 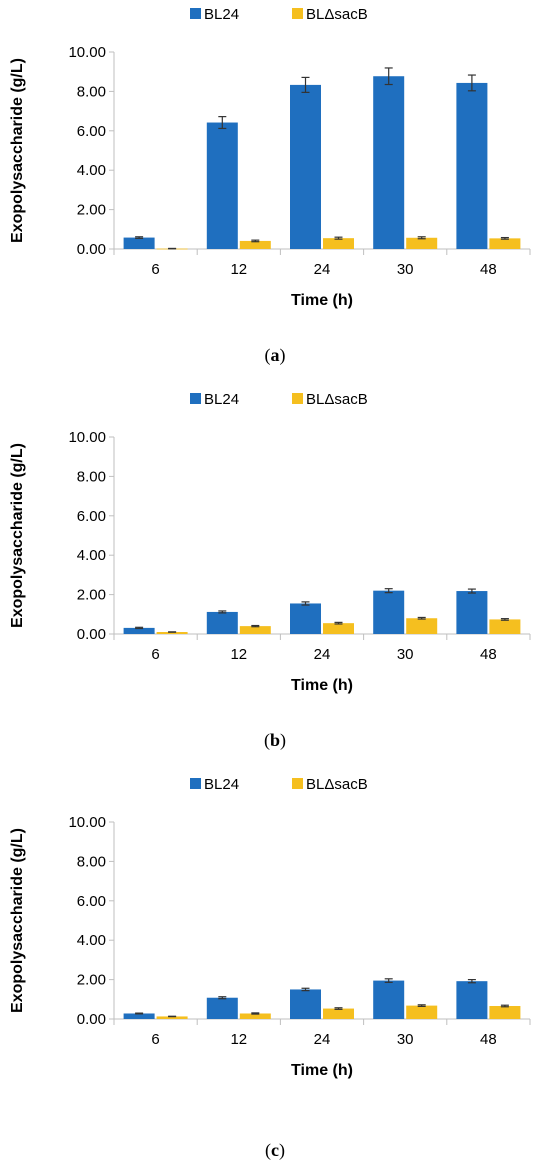 What do you see at coordinates (275, 355) in the screenshot?
I see `panel-caption: (a)` at bounding box center [275, 355].